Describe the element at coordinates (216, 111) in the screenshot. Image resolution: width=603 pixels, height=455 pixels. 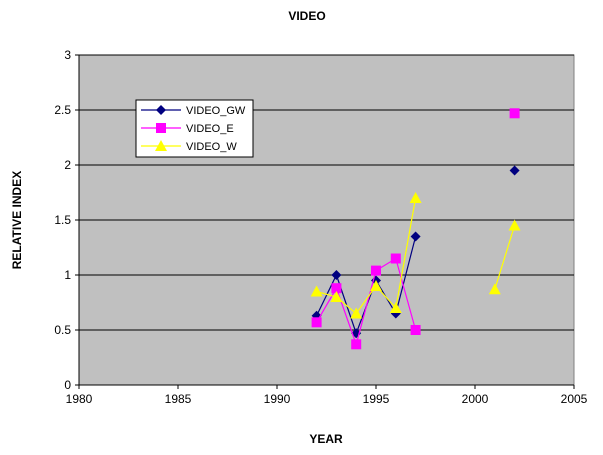
I see `legend-label: VIDEO_GW` at that location.